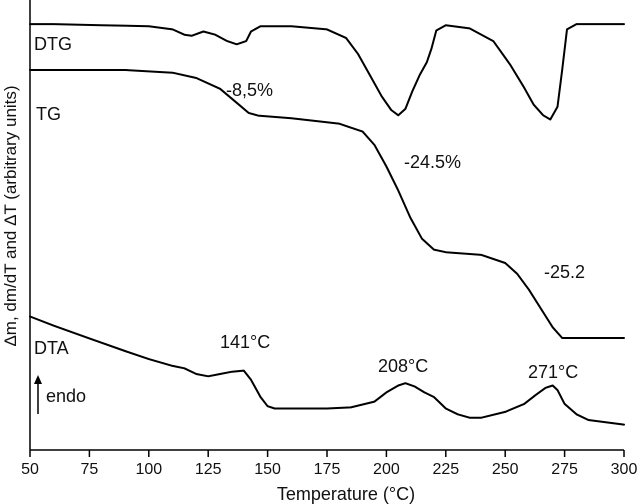 This screenshot has width=640, height=504. What do you see at coordinates (48, 114) in the screenshot?
I see `series-label-tg: TG` at bounding box center [48, 114].